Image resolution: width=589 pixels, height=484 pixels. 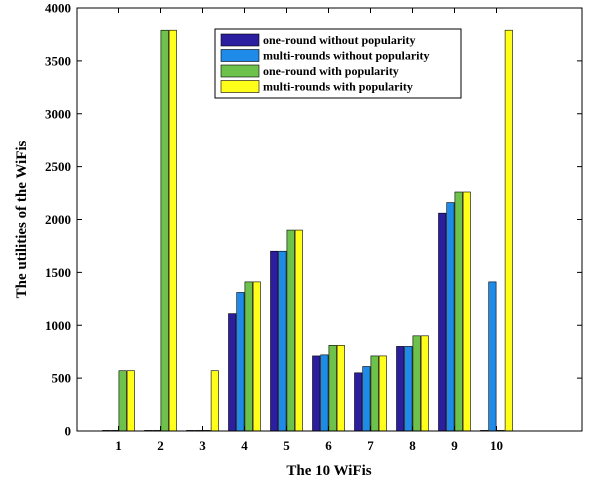 I want to click on bar-s3-c4, so click(x=248, y=356).